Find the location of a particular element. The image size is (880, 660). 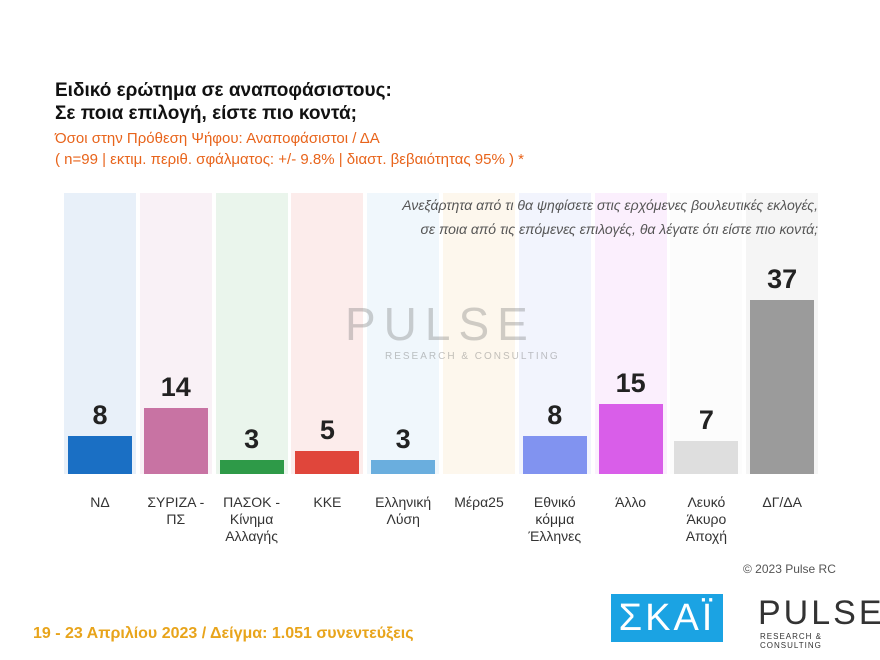

title: Σε ποια επιλογή, είστε πιο κοντά; is located at coordinates (206, 113).